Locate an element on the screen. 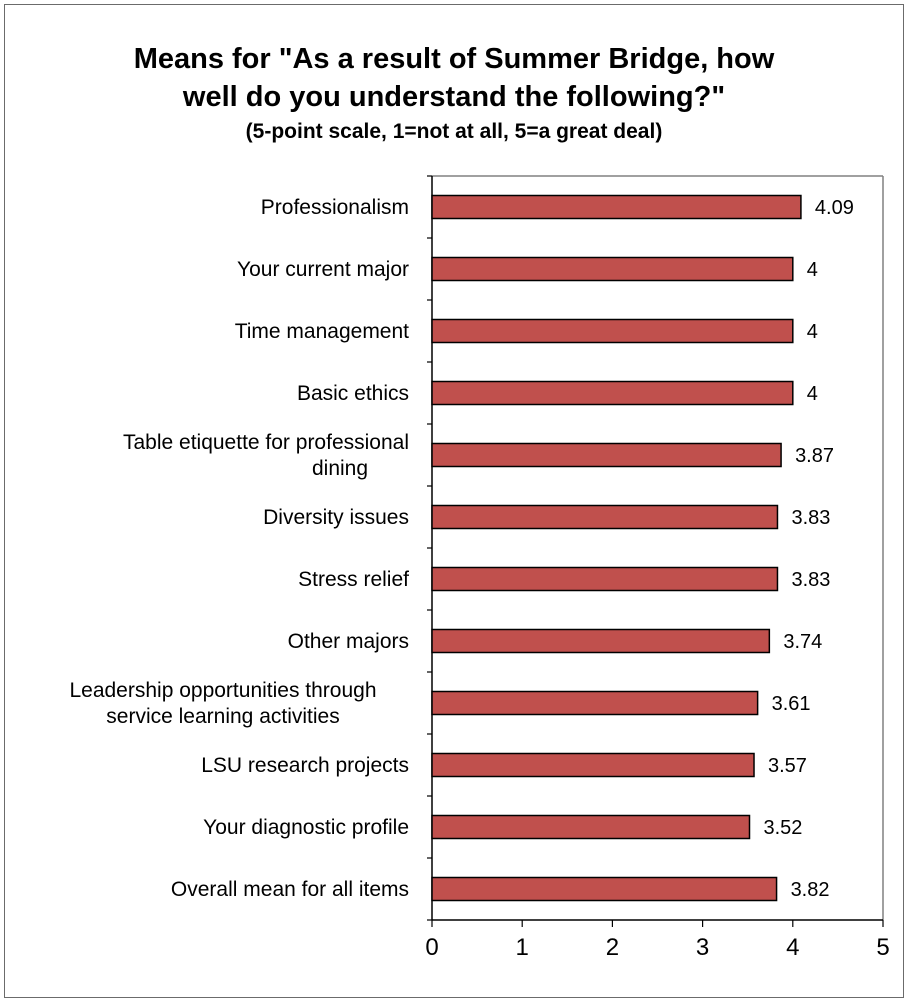 This screenshot has height=1002, width=908. category-label: Stress relief is located at coordinates (353, 579).